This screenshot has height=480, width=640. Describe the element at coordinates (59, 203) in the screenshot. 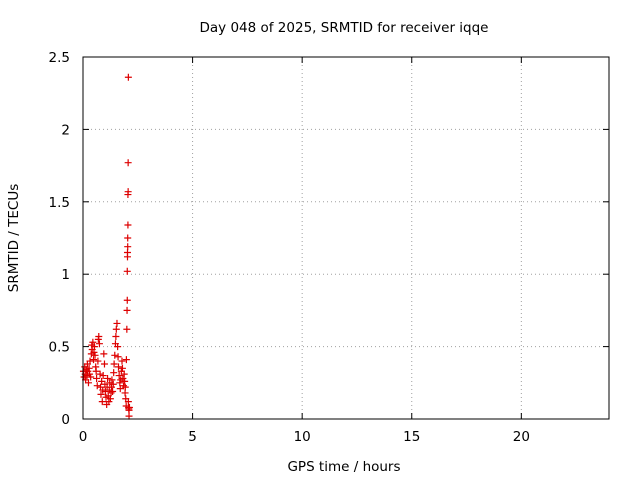

I see `y-tick-label: 1.5` at that location.